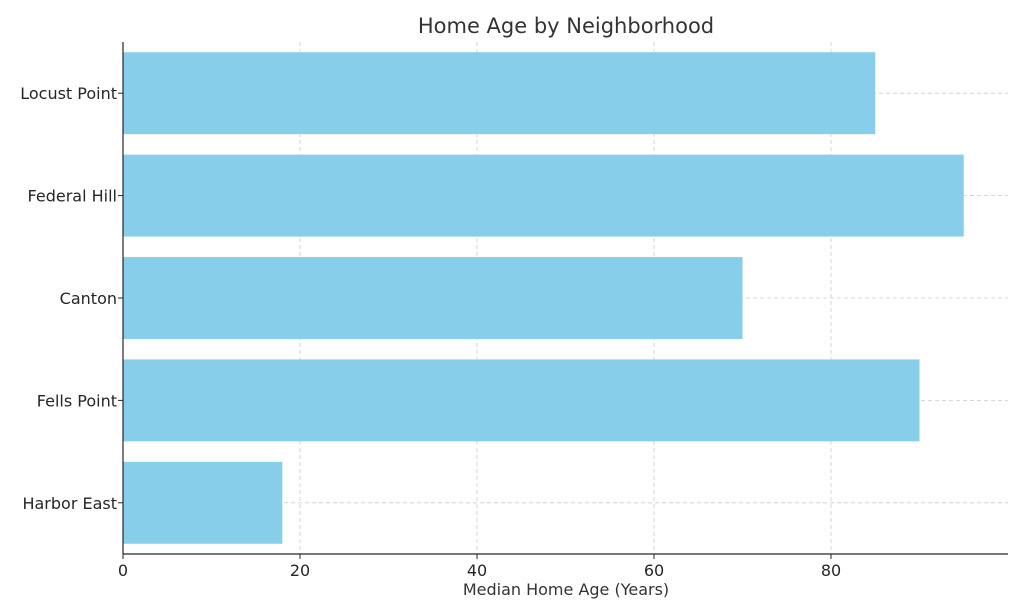 This screenshot has width=1024, height=614. What do you see at coordinates (654, 570) in the screenshot?
I see `x-tick-label: 60` at bounding box center [654, 570].